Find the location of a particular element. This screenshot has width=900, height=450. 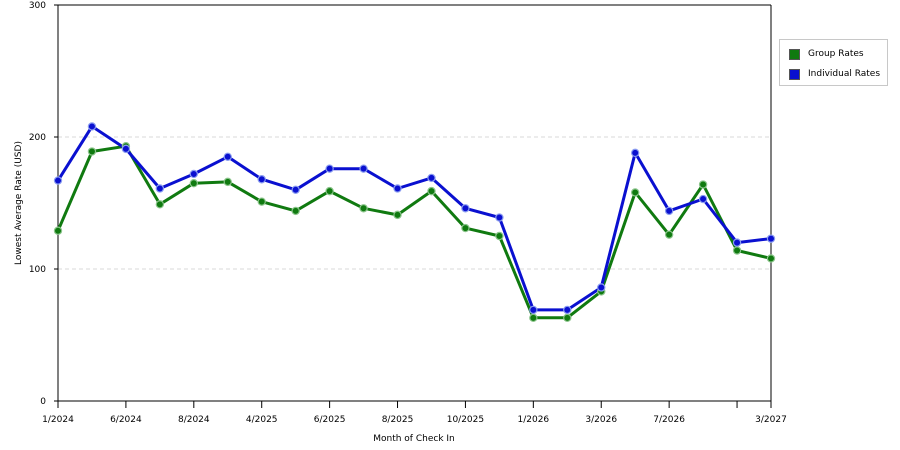

legend-label-group-rates: Group Rates is located at coordinates (836, 54).